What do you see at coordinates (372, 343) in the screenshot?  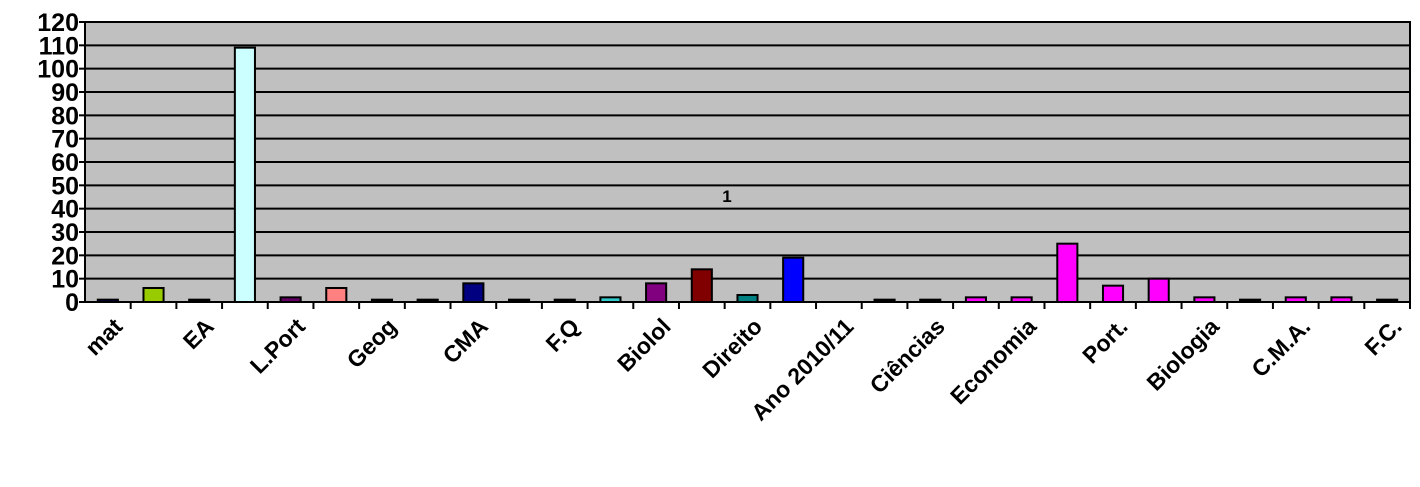 I see `x-tick-label: Geog` at bounding box center [372, 343].